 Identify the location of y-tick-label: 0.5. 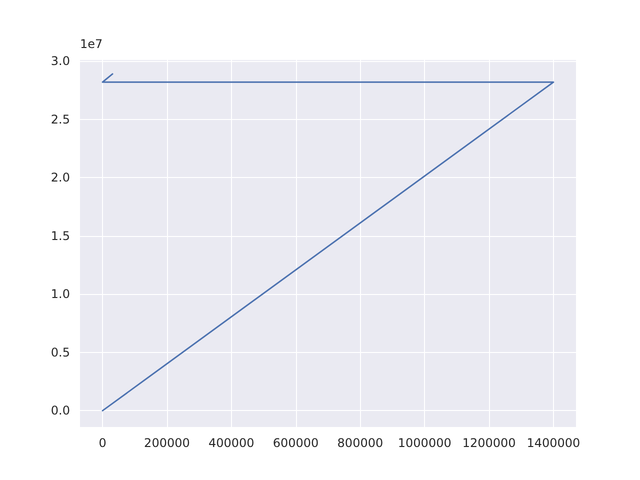
(60, 352).